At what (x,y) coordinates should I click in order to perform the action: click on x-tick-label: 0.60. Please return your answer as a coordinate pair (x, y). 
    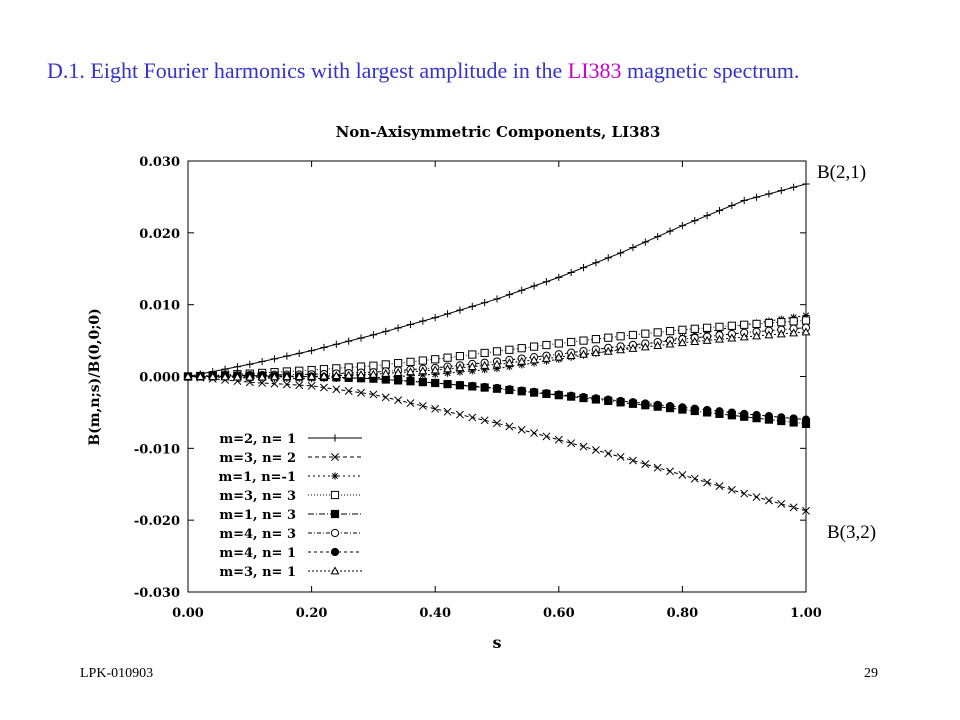
    Looking at the image, I should click on (559, 613).